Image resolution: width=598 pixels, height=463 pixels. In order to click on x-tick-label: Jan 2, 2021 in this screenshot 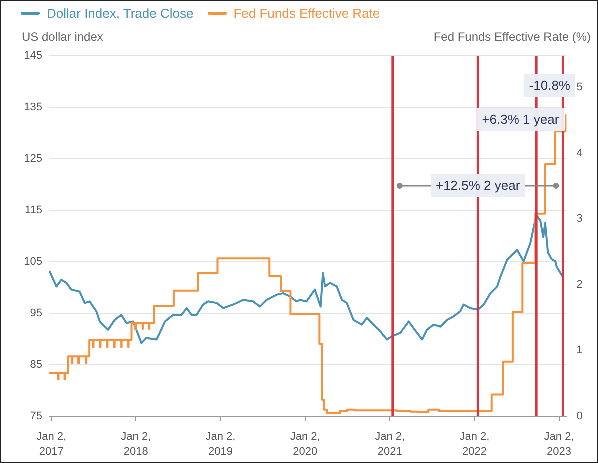, I will do `click(390, 444)`.